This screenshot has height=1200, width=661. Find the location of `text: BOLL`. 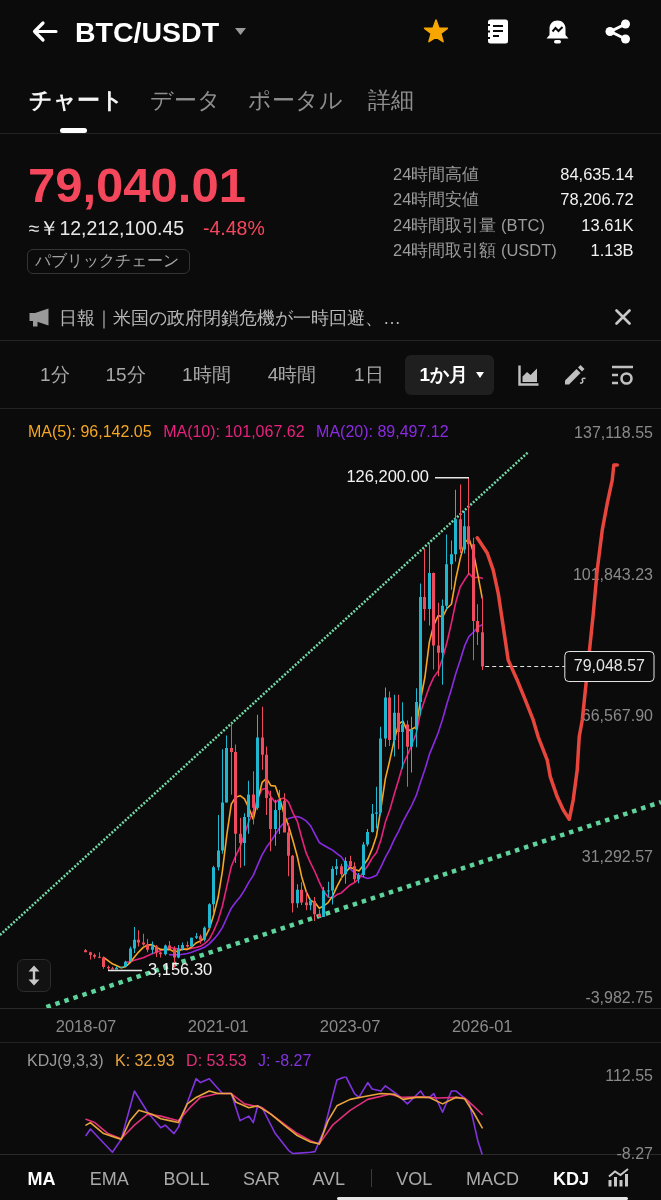

text: BOLL is located at coordinates (186, 1180).